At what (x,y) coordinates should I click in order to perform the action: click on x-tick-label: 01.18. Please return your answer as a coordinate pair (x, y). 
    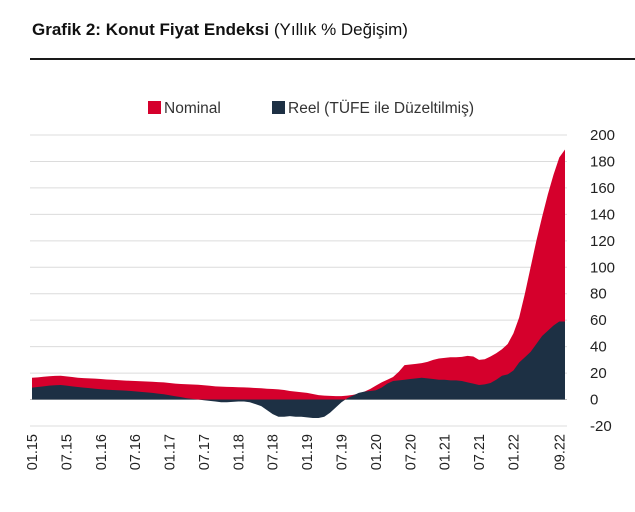
    Looking at the image, I should click on (239, 452).